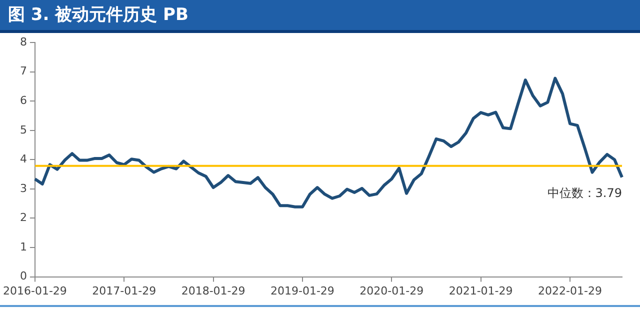  What do you see at coordinates (23, 217) in the screenshot?
I see `y-tick-label: 2` at bounding box center [23, 217].